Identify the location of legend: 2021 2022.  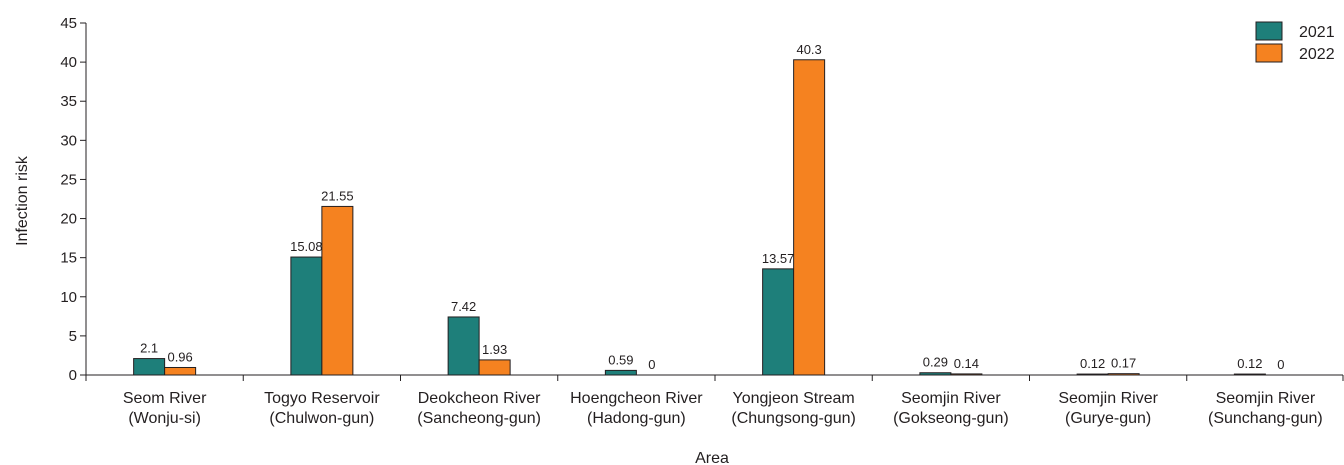
(1295, 42).